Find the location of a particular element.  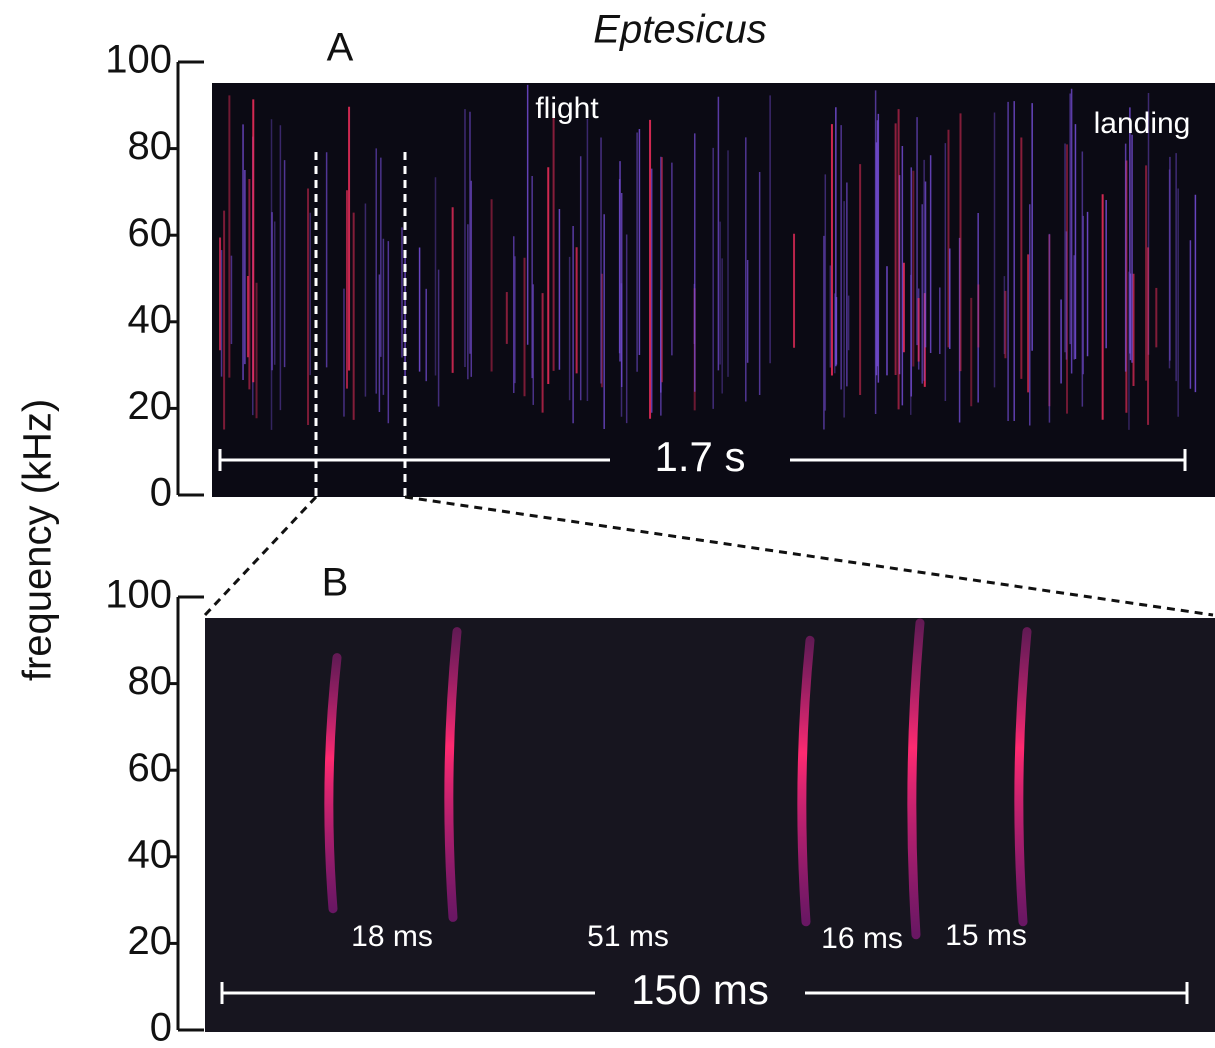

panel-label: B is located at coordinates (335, 583).